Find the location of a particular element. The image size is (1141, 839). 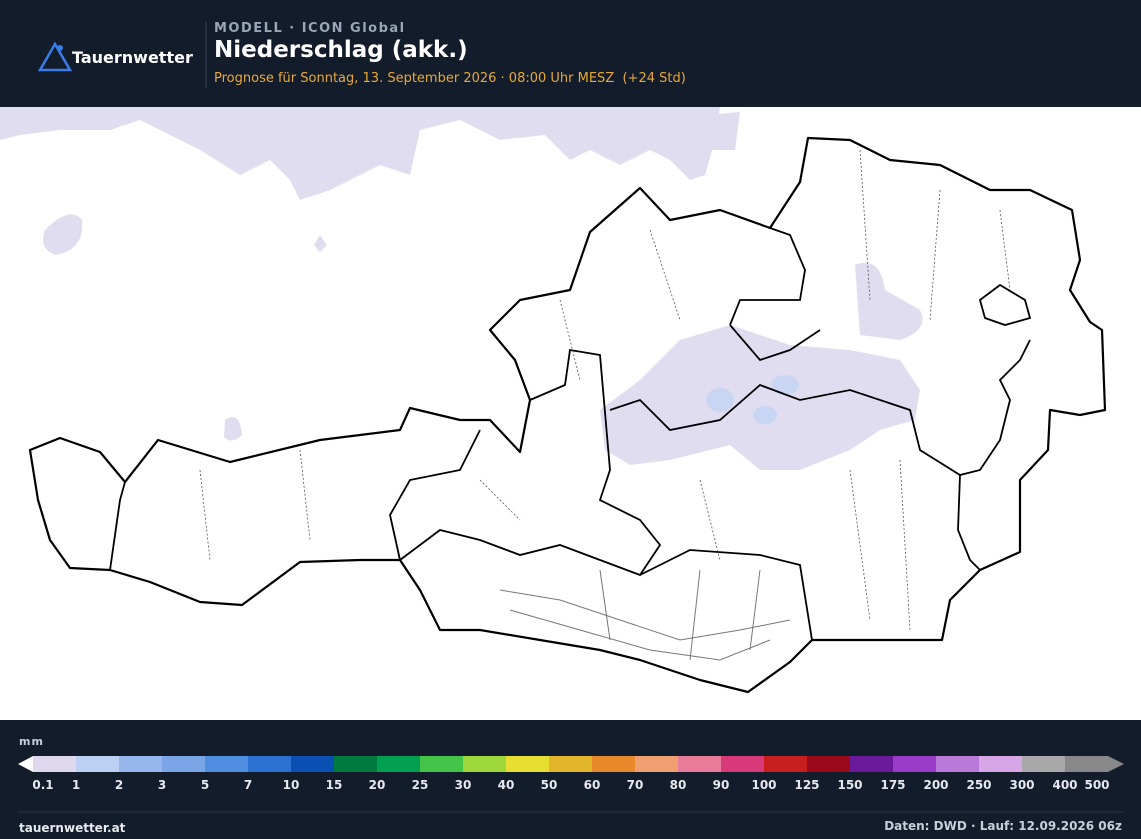

legend-label: 7 is located at coordinates (248, 785).